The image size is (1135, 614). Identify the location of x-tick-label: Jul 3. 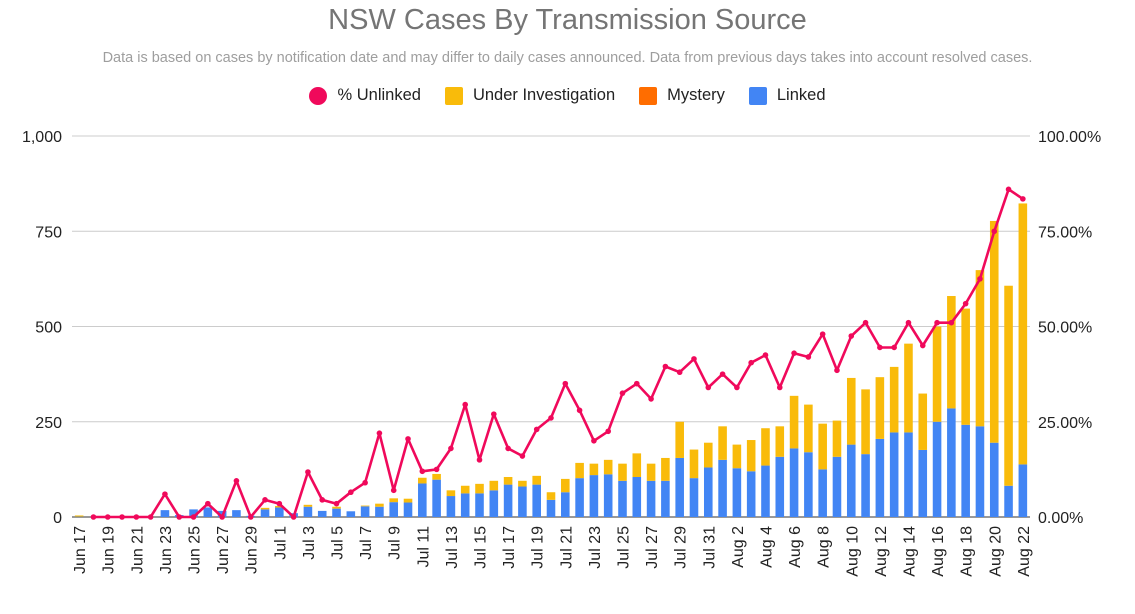
(309, 543).